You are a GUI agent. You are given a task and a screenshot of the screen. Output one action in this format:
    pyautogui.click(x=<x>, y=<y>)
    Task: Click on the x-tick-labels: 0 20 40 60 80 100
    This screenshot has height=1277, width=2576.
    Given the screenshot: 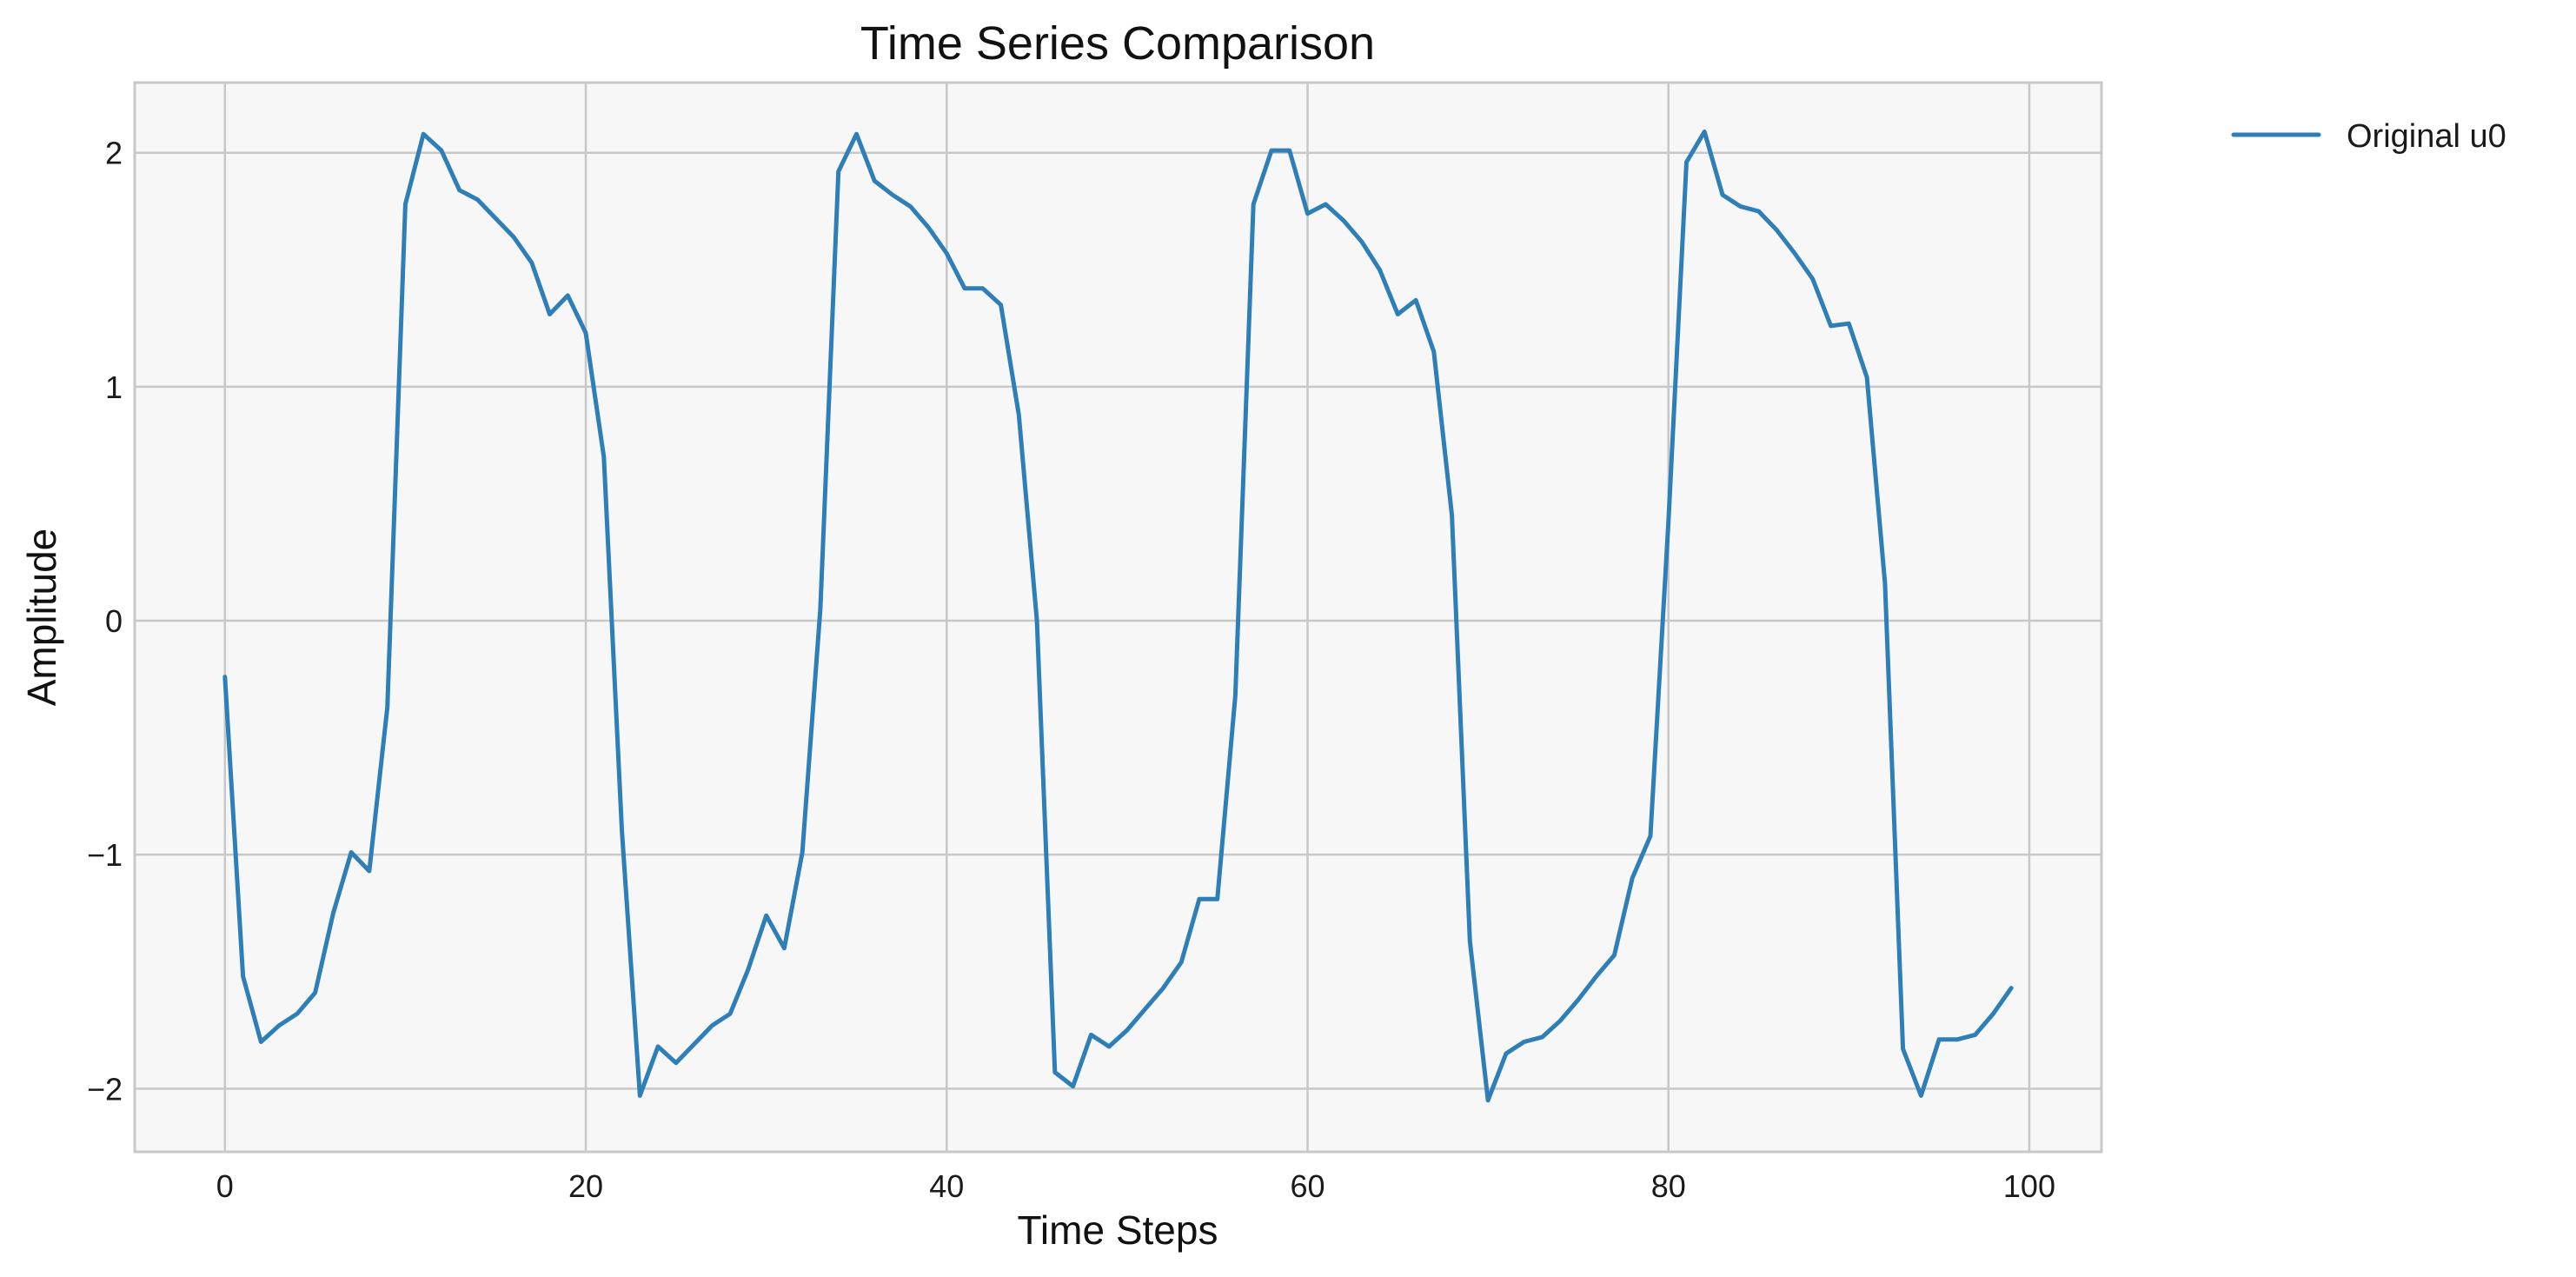 What is the action you would take?
    pyautogui.click(x=1135, y=1186)
    